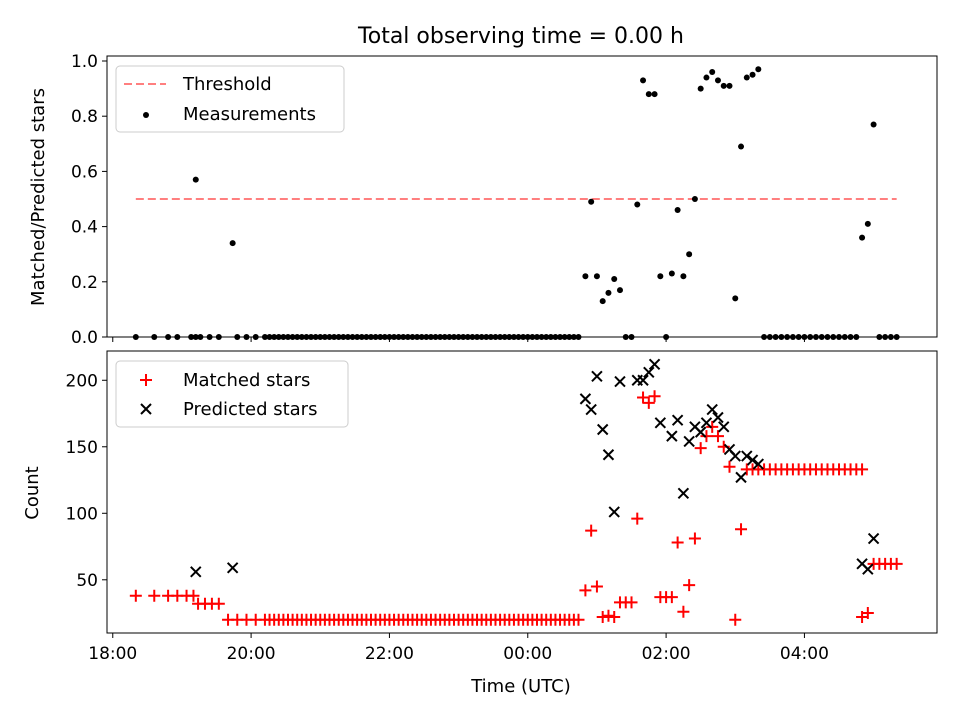 This screenshot has height=720, width=960. I want to click on top-y-tick-label: 0.8, so click(84, 117).